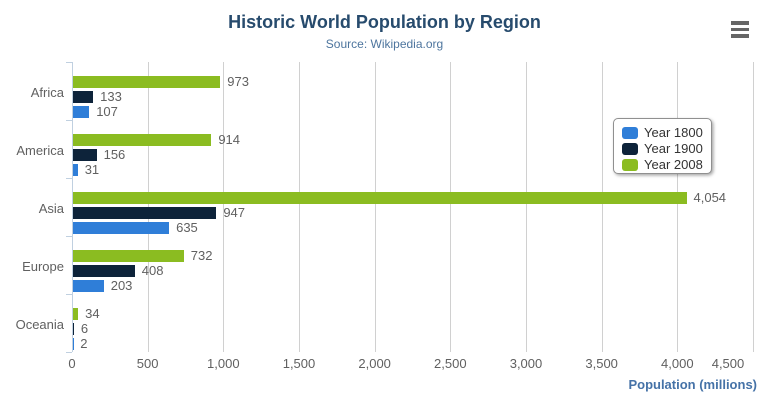  I want to click on category-label-oceania: Oceania, so click(39, 324).